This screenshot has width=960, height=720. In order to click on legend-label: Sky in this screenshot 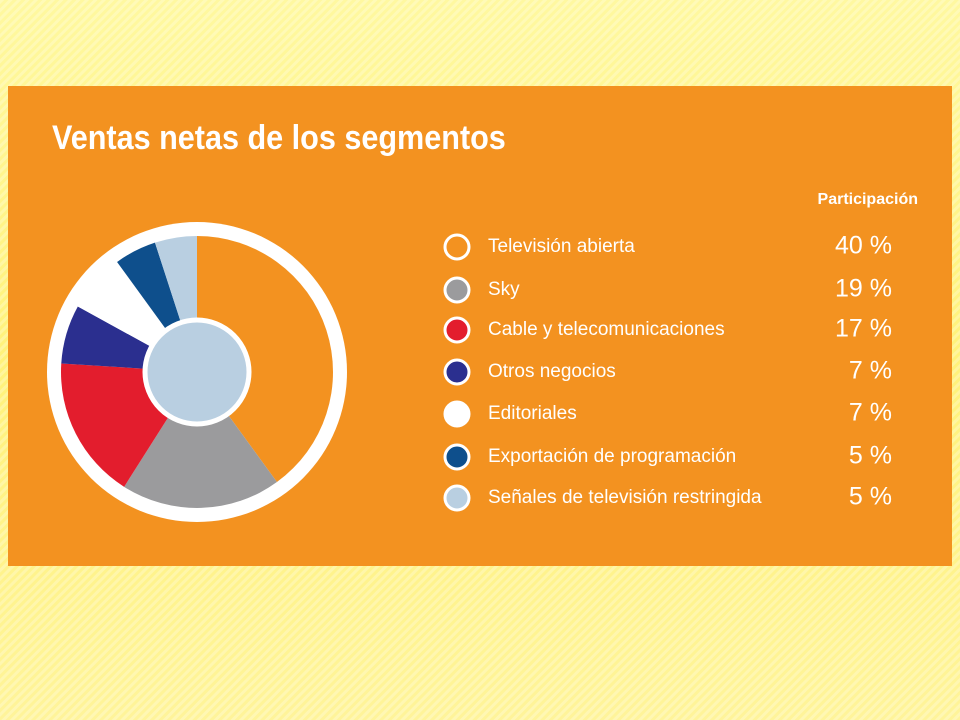, I will do `click(504, 289)`.